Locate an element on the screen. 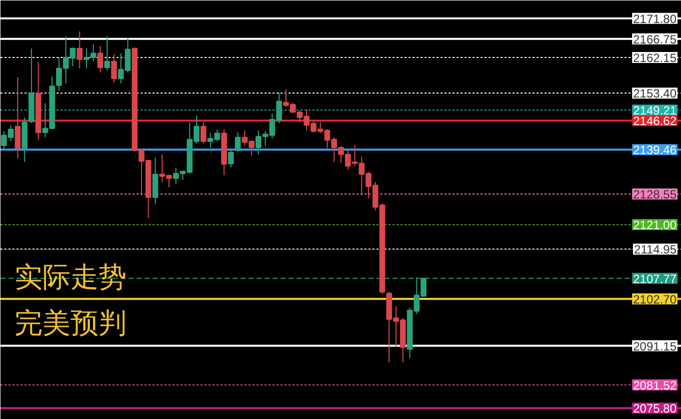 Image resolution: width=681 pixels, height=419 pixels. y-tick-label: 2162.15 is located at coordinates (655, 58).